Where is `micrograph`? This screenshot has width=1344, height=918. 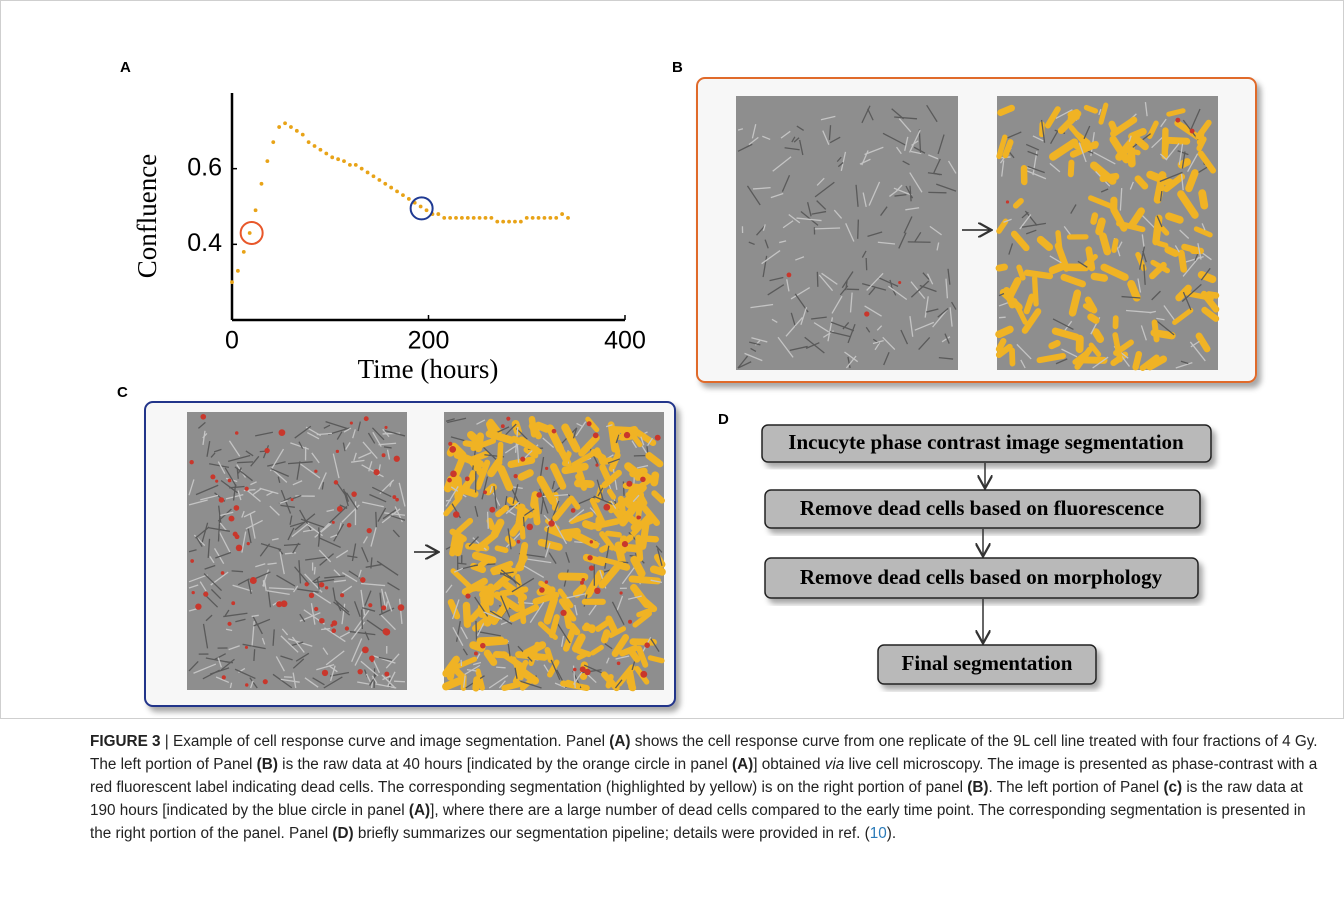 micrograph is located at coordinates (297, 551).